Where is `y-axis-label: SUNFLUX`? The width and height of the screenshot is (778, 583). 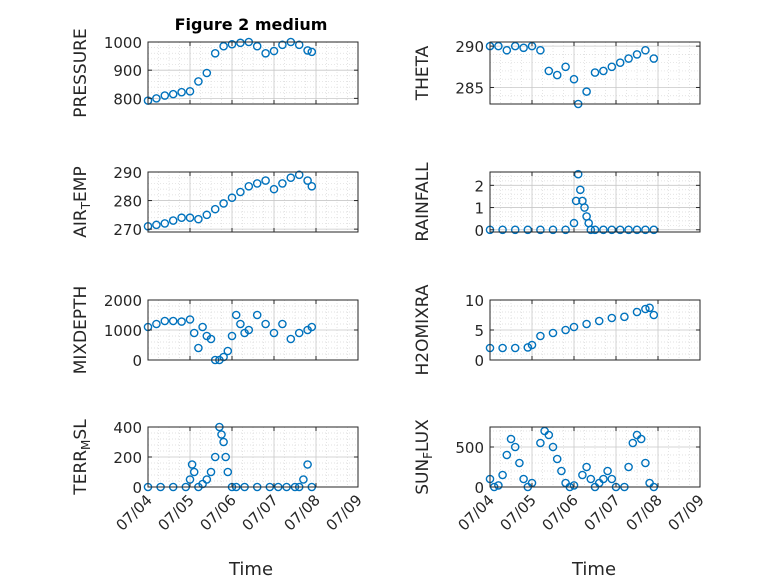 y-axis-label: SUNFLUX is located at coordinates (424, 457).